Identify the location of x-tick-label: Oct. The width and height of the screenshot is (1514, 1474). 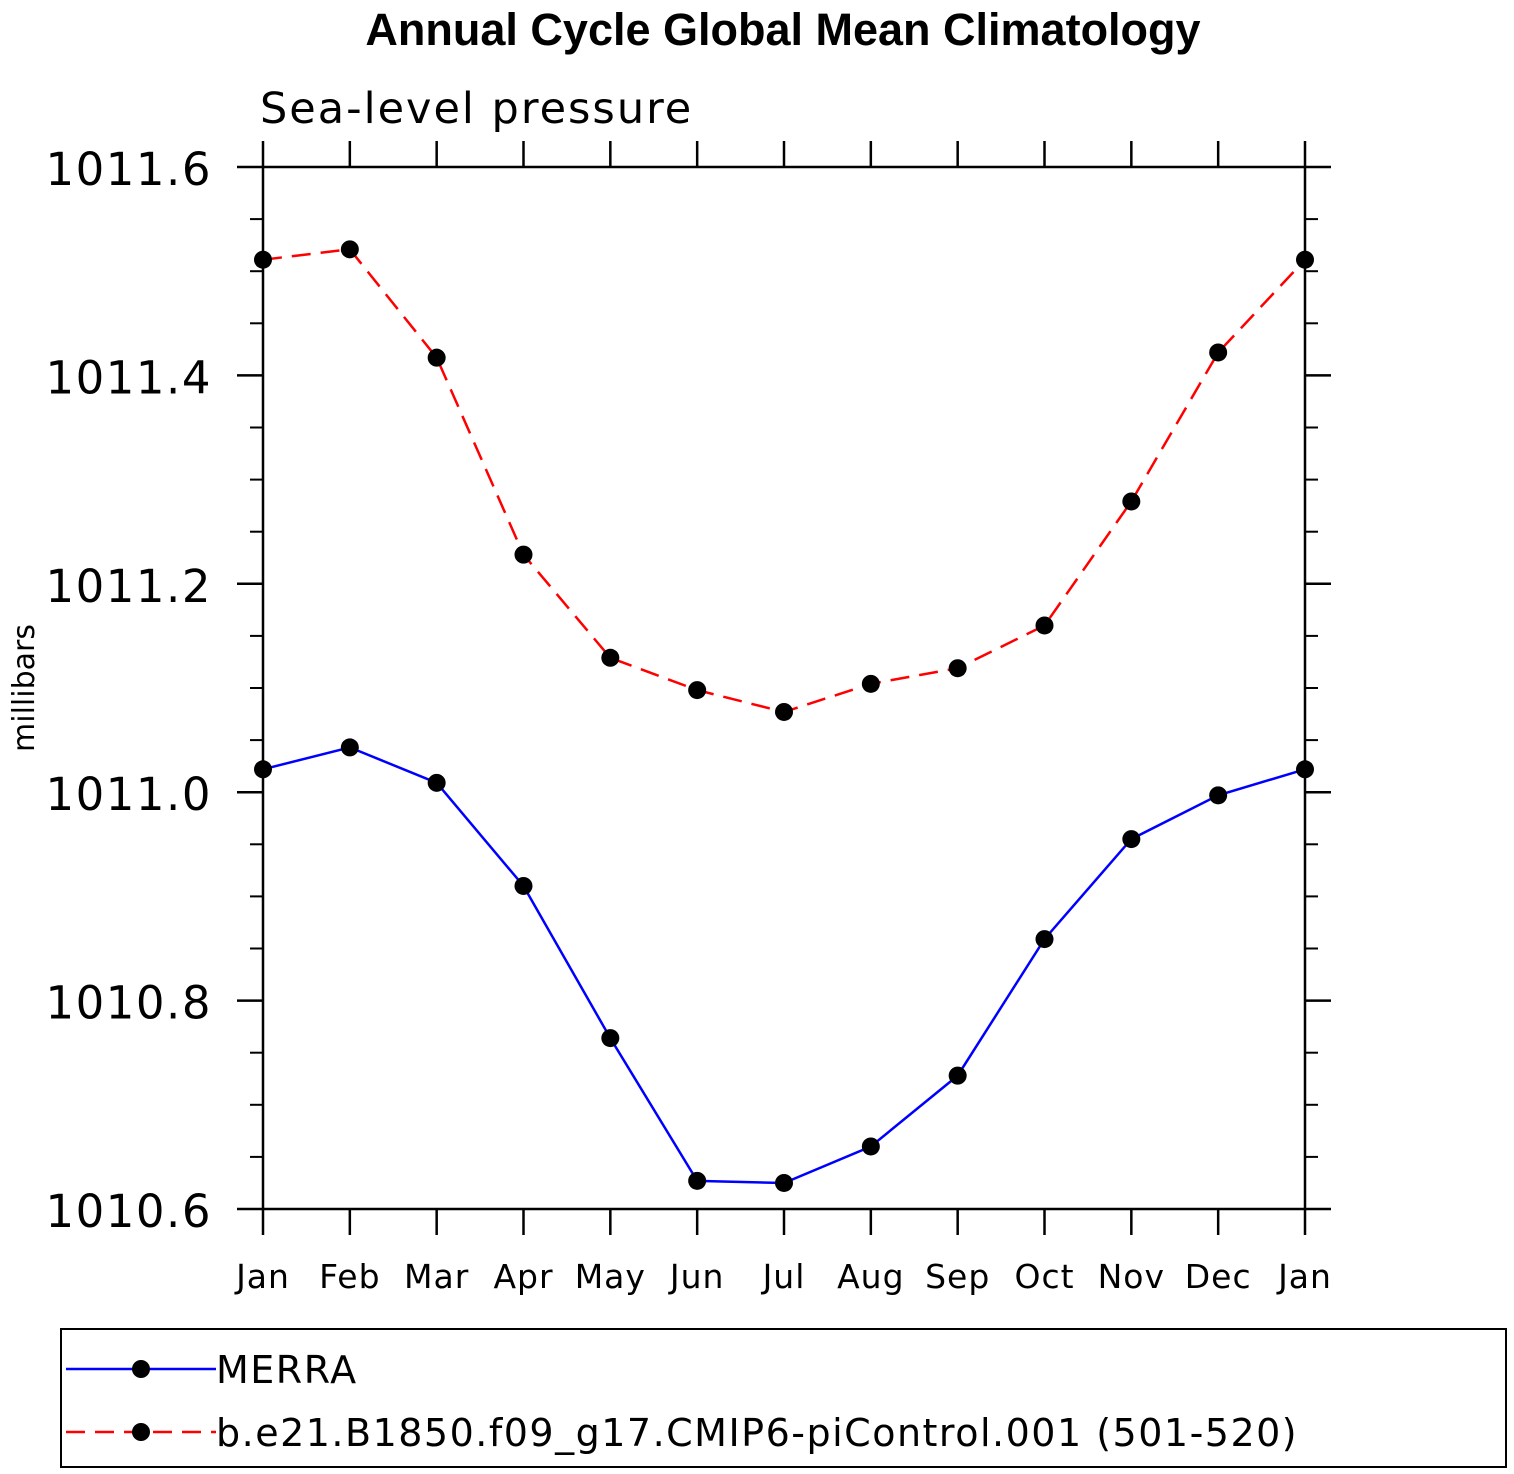
(1044, 1276).